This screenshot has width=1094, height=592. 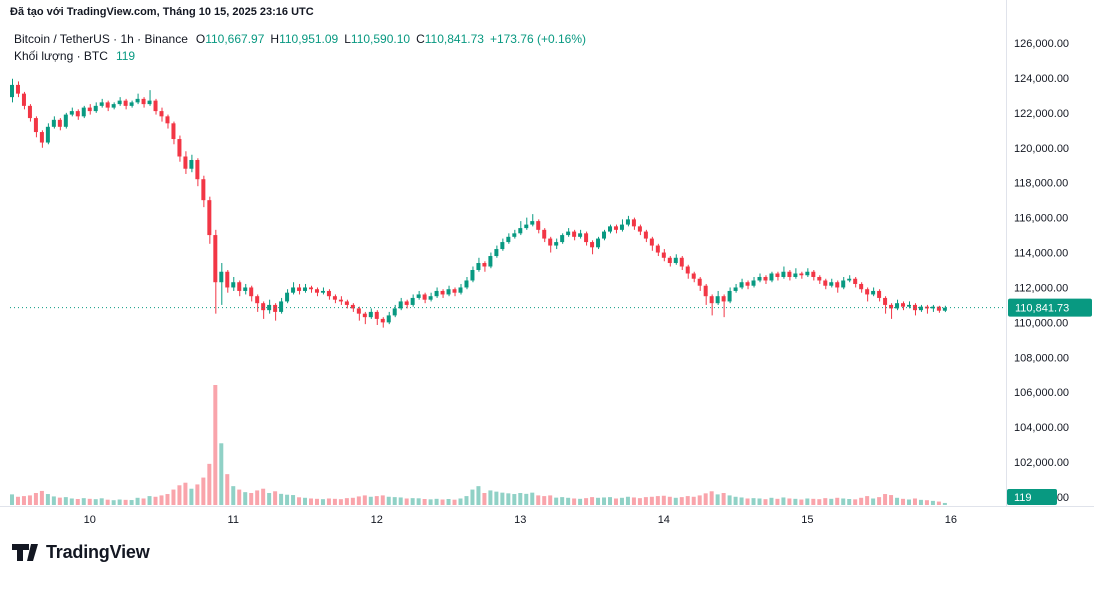 I want to click on volume-value: 119, so click(x=125, y=56).